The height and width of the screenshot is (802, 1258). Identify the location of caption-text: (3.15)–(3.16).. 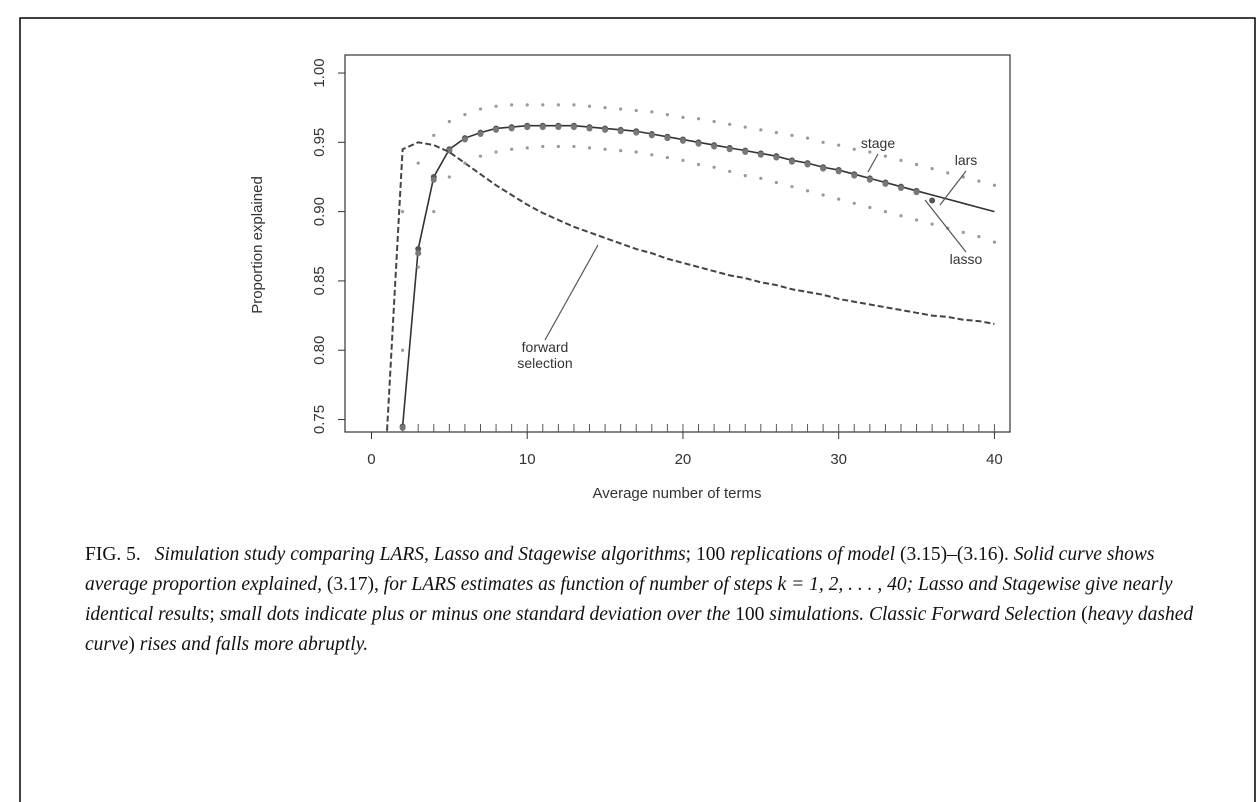
(956, 554).